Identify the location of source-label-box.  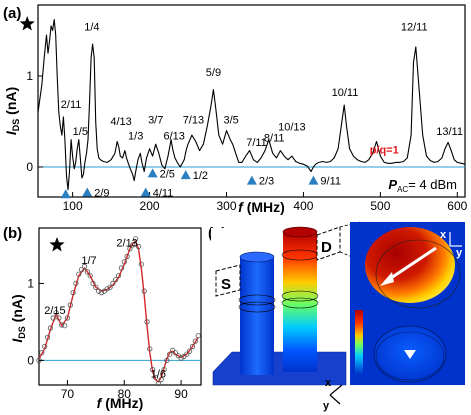
(228, 280).